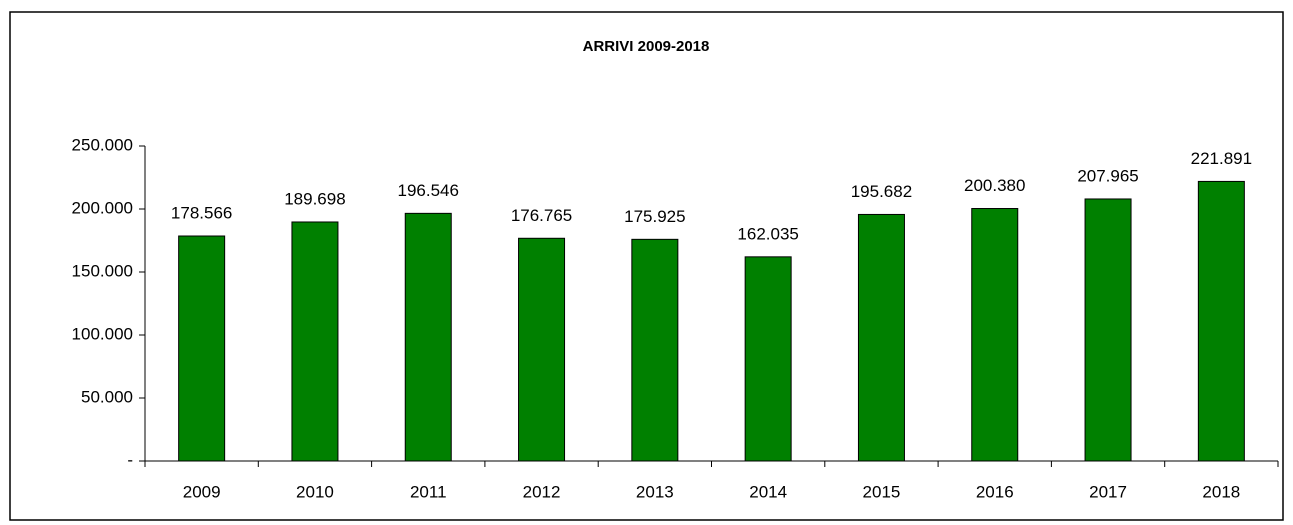  What do you see at coordinates (995, 491) in the screenshot?
I see `x-tick-label: 2016` at bounding box center [995, 491].